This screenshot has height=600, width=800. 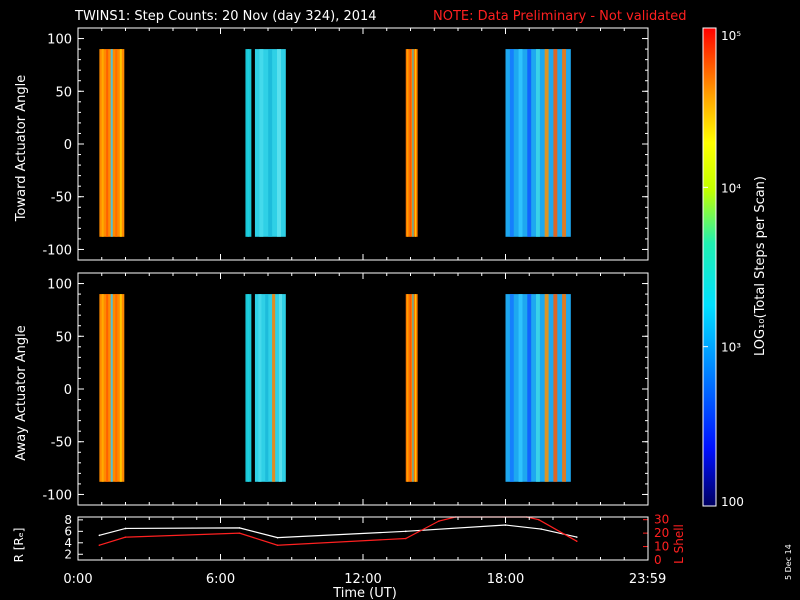 I want to click on toward-ytick-label-3: -50, so click(x=61, y=198).